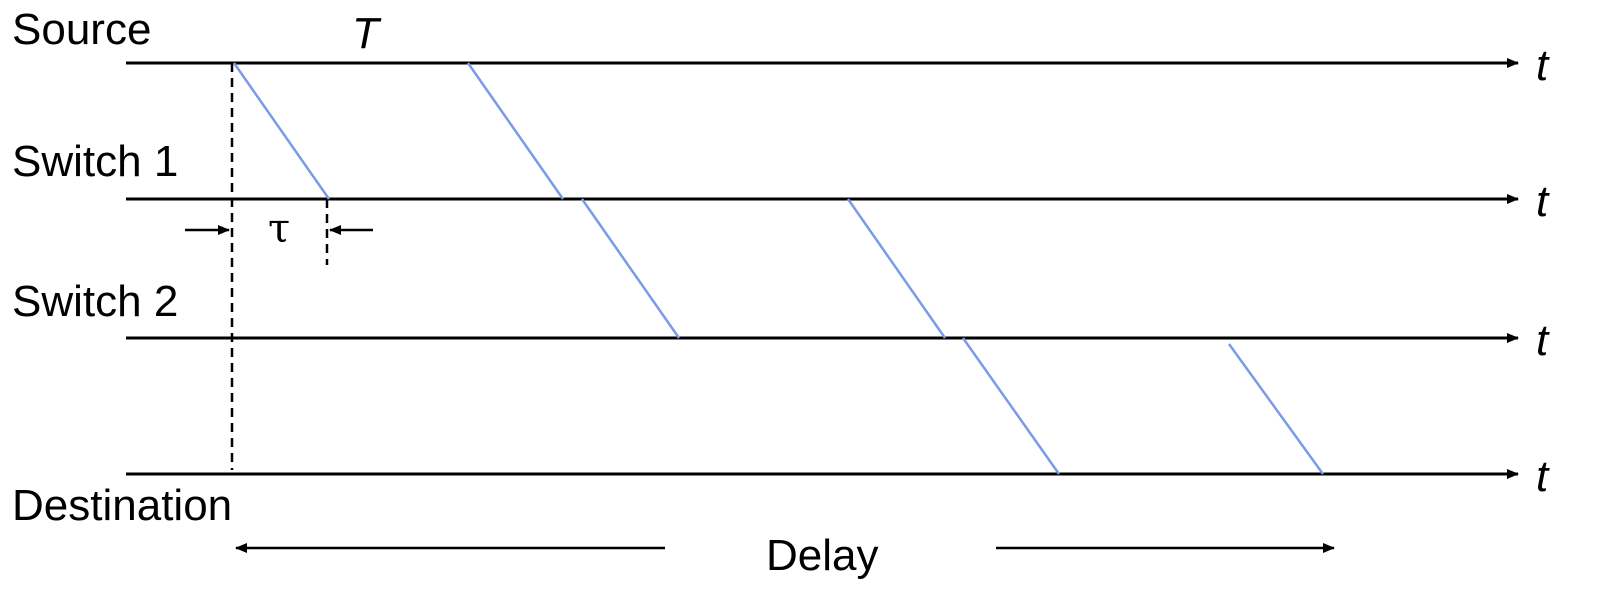 The image size is (1597, 595). I want to click on destination-t-label: t, so click(1543, 476).